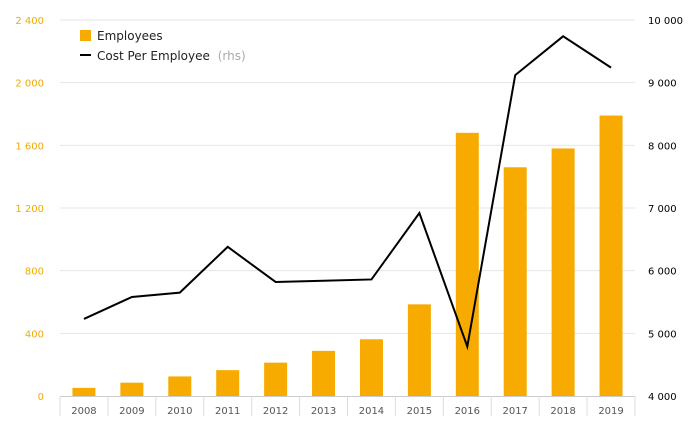  Describe the element at coordinates (419, 411) in the screenshot. I see `x-tick-label: 2015` at that location.